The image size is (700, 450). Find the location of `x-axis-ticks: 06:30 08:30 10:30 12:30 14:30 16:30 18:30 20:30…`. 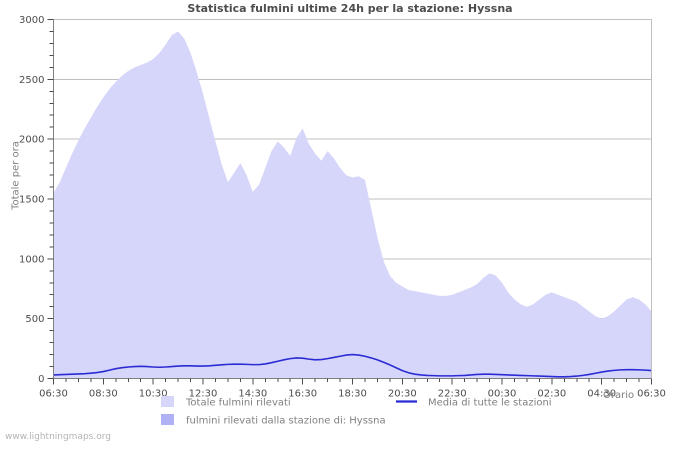

x-axis-ticks: 06:30 08:30 10:30 12:30 14:30 16:30 18:30 20:30… is located at coordinates (352, 389).